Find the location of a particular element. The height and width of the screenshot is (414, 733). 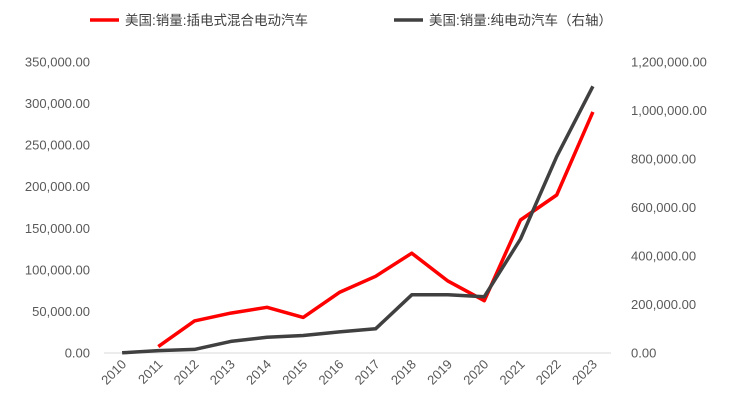

x-tick-label: 2023 is located at coordinates (584, 372).